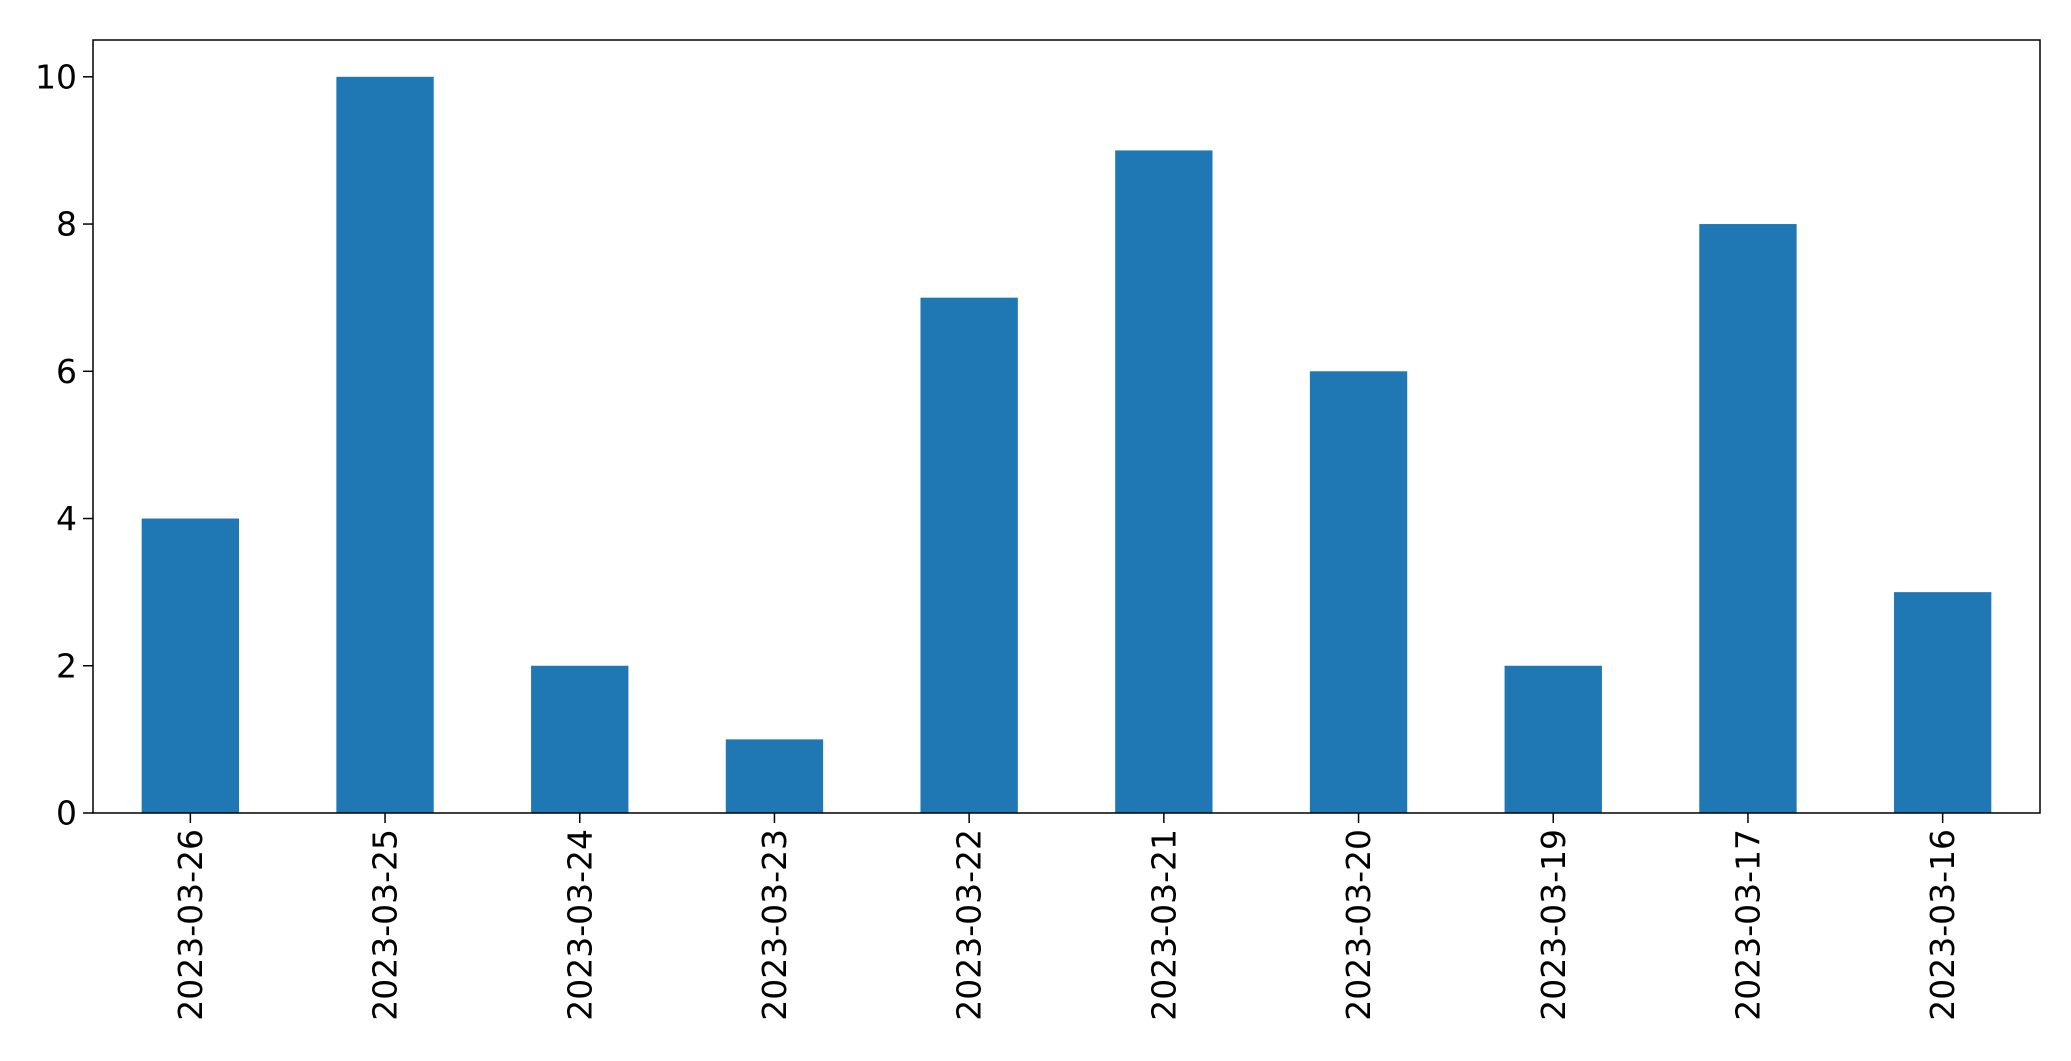 This screenshot has width=2071, height=1061. Describe the element at coordinates (385, 925) in the screenshot. I see `x-tick-label: 2023-03-25` at that location.